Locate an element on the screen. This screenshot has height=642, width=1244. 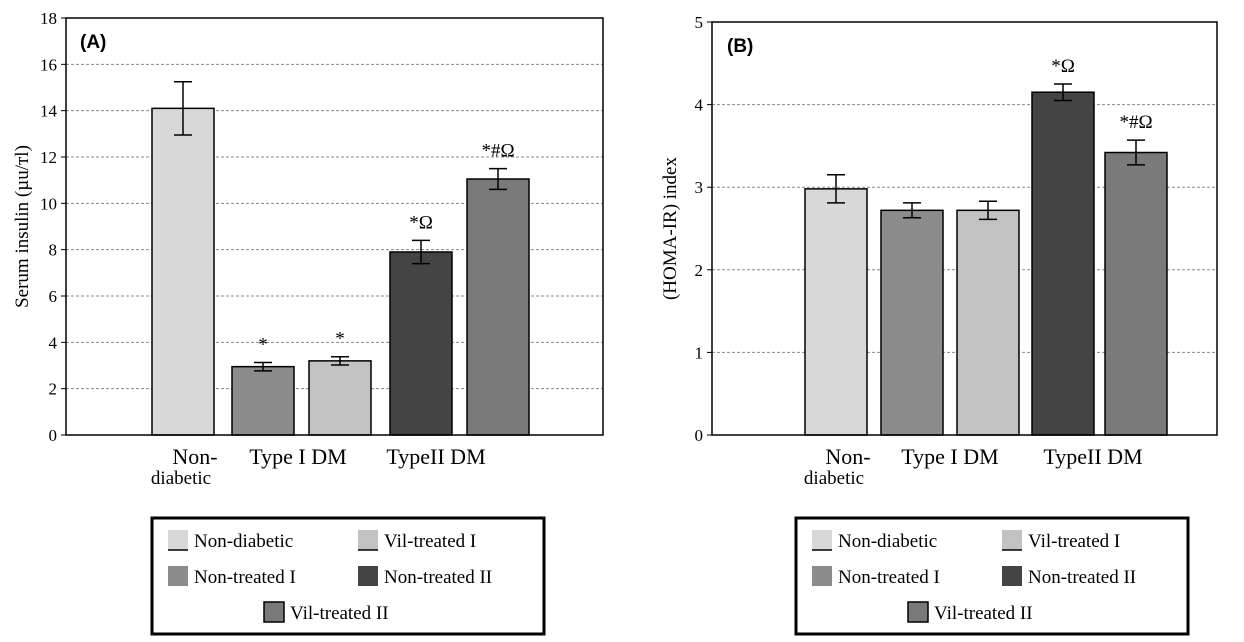
y-tick-label: 16 is located at coordinates (48, 64).